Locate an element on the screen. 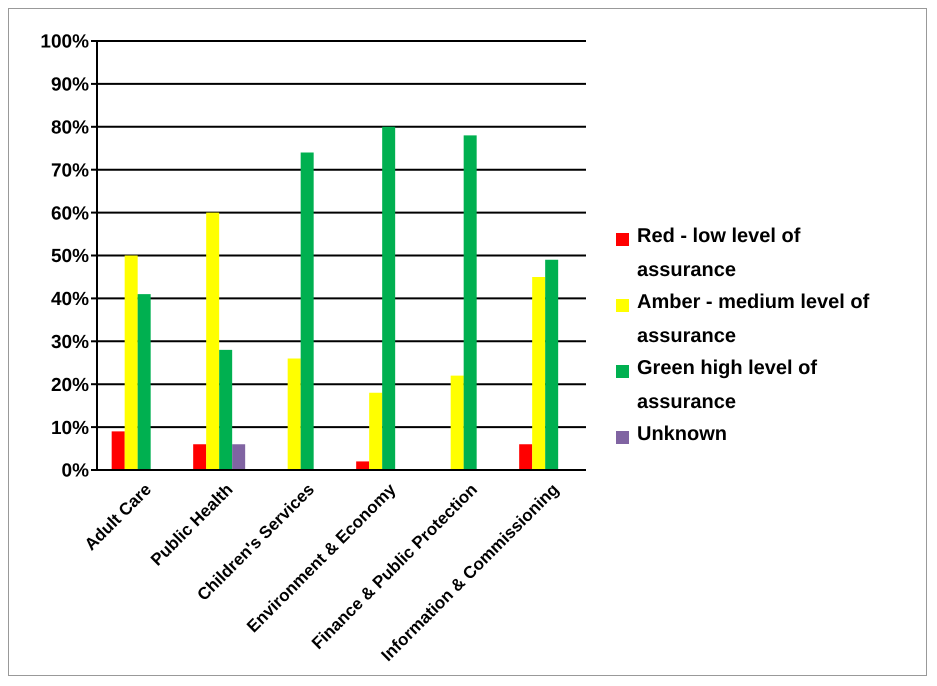  y-tick-label: 0% is located at coordinates (76, 471).